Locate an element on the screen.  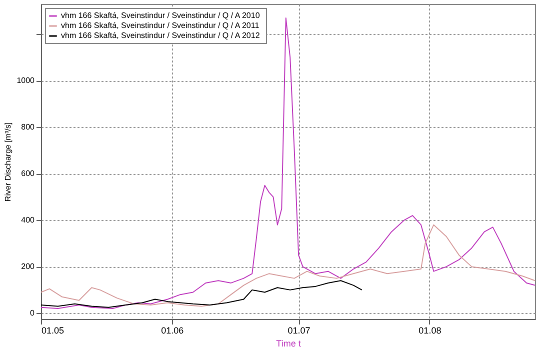
legend-label: vhm 166 Skaftá, Sveinstindur / Sveinstindur / Q / A 2011 is located at coordinates (160, 25).